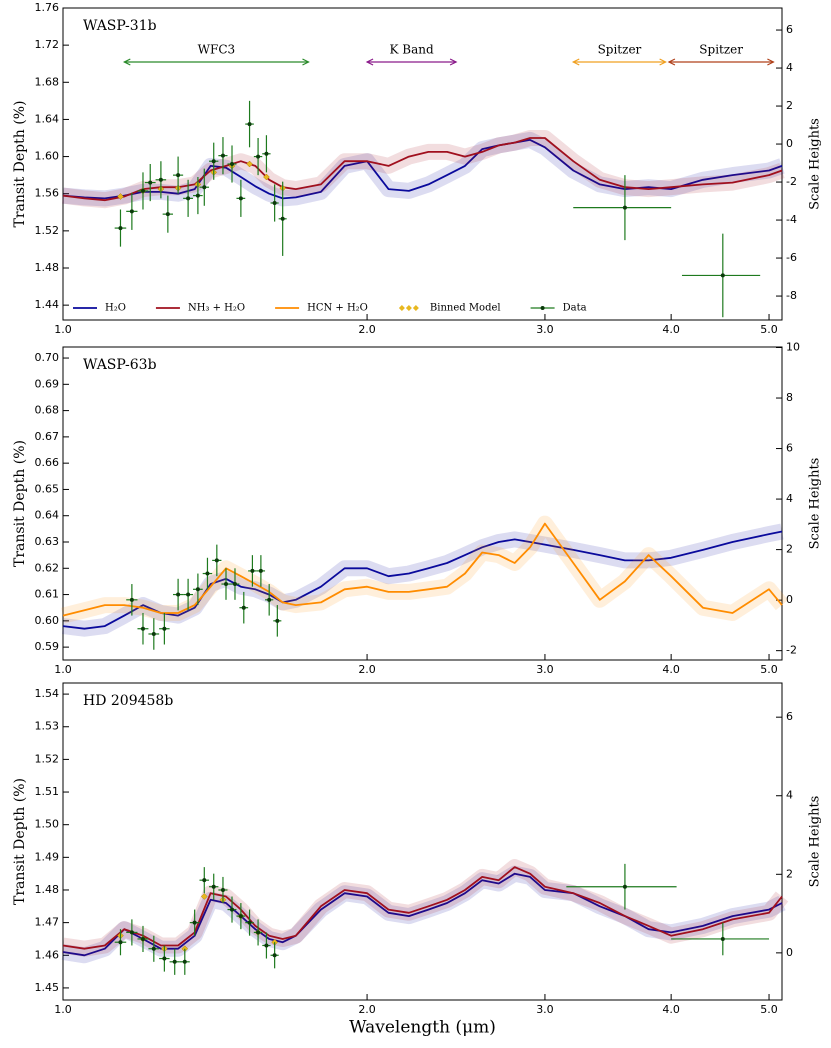  Describe the element at coordinates (791, 257) in the screenshot. I see `y2-tick-label: -6` at that location.